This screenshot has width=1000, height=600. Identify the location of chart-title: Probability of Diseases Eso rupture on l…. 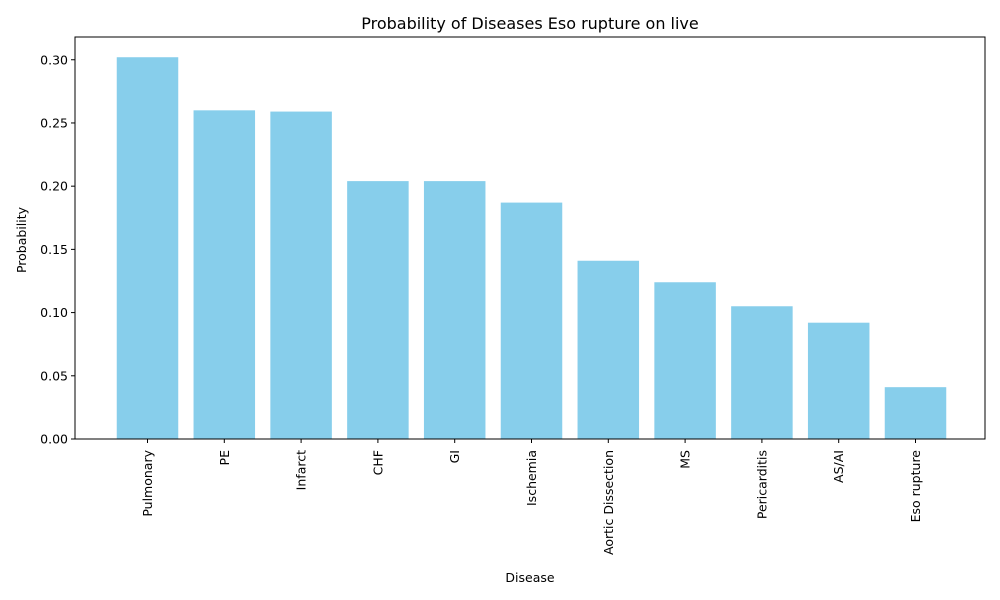
(530, 23).